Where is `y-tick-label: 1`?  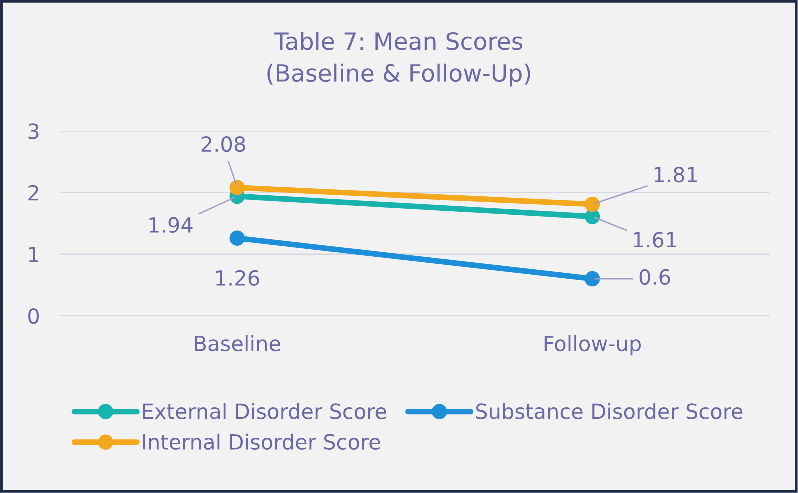 y-tick-label: 1 is located at coordinates (33, 254).